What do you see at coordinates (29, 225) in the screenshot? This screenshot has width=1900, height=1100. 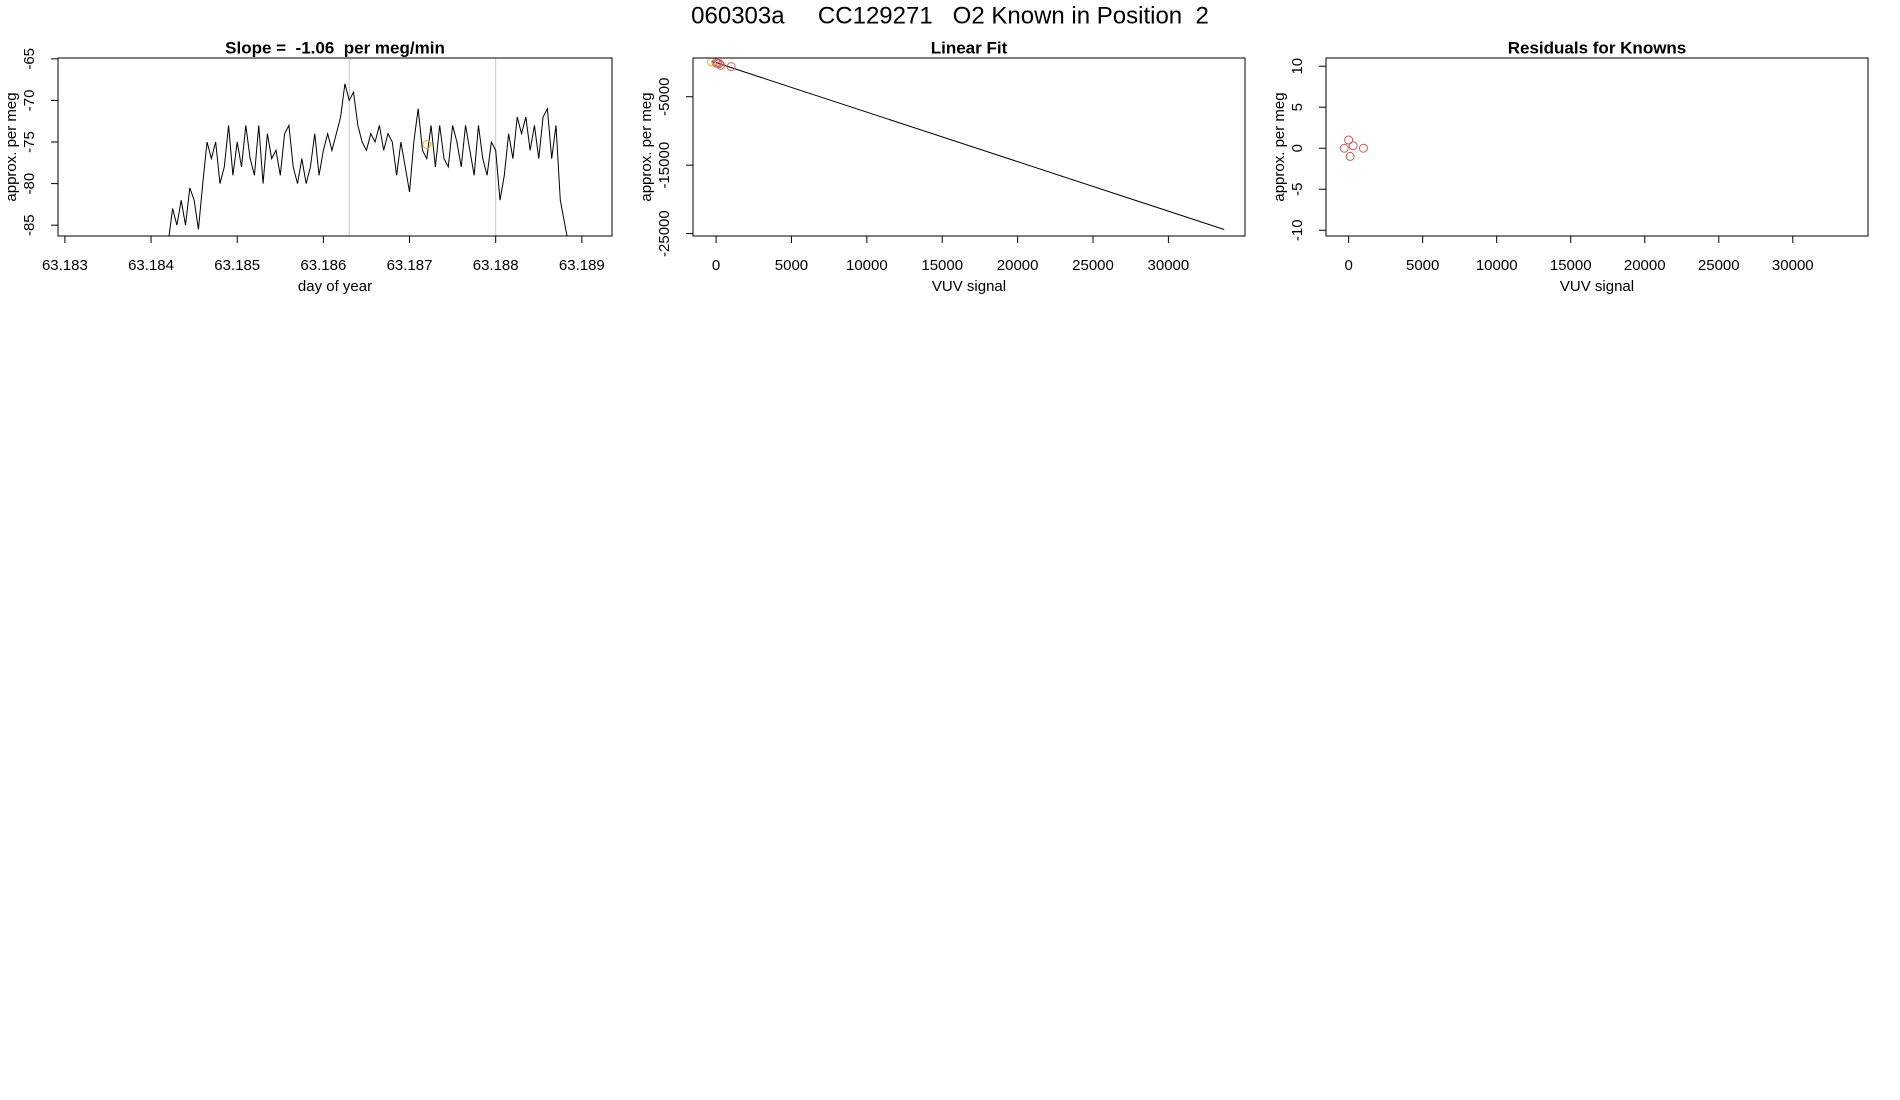 I see `y-tick-label: -85` at bounding box center [29, 225].